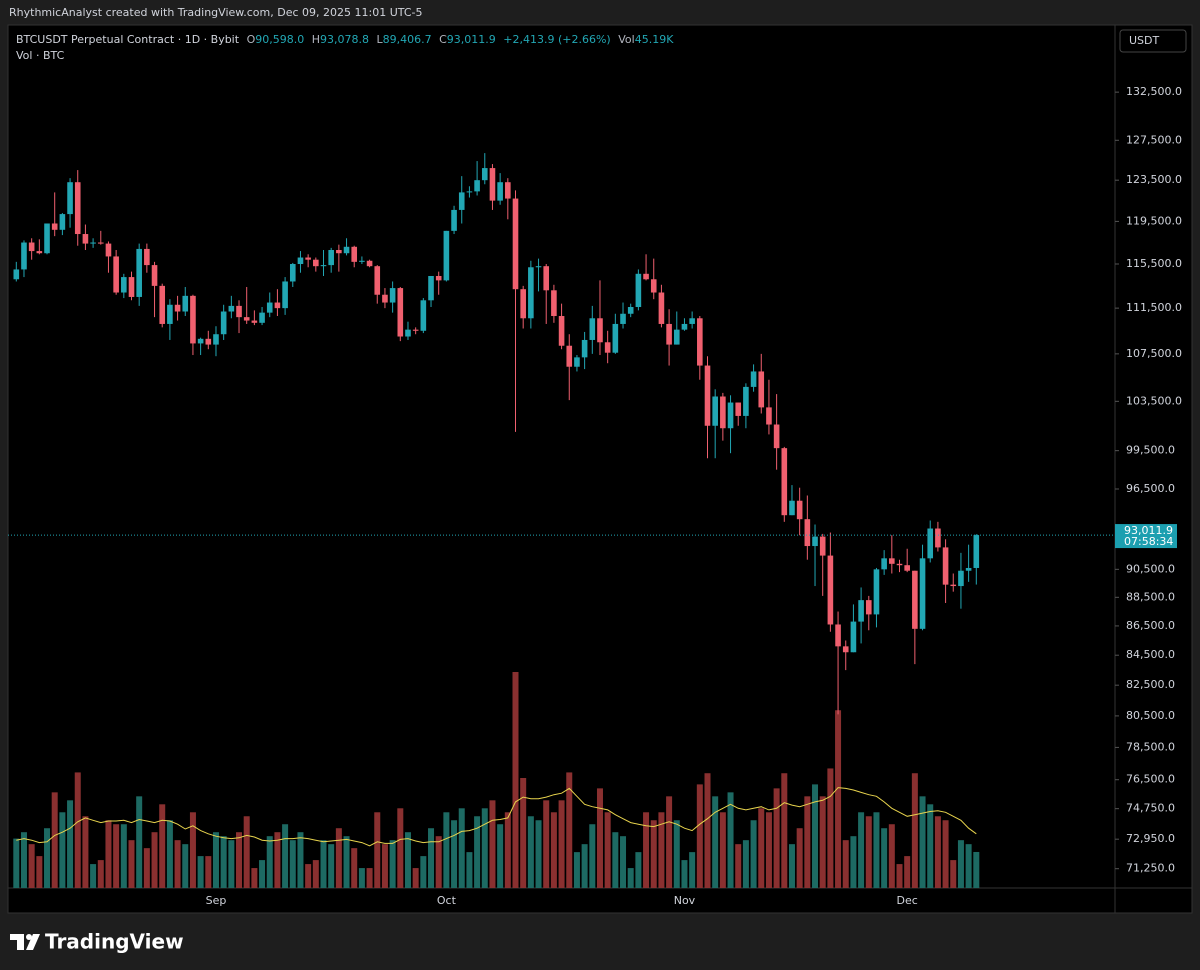  Describe the element at coordinates (1150, 488) in the screenshot. I see `y-tick-label: 96,500.0` at that location.